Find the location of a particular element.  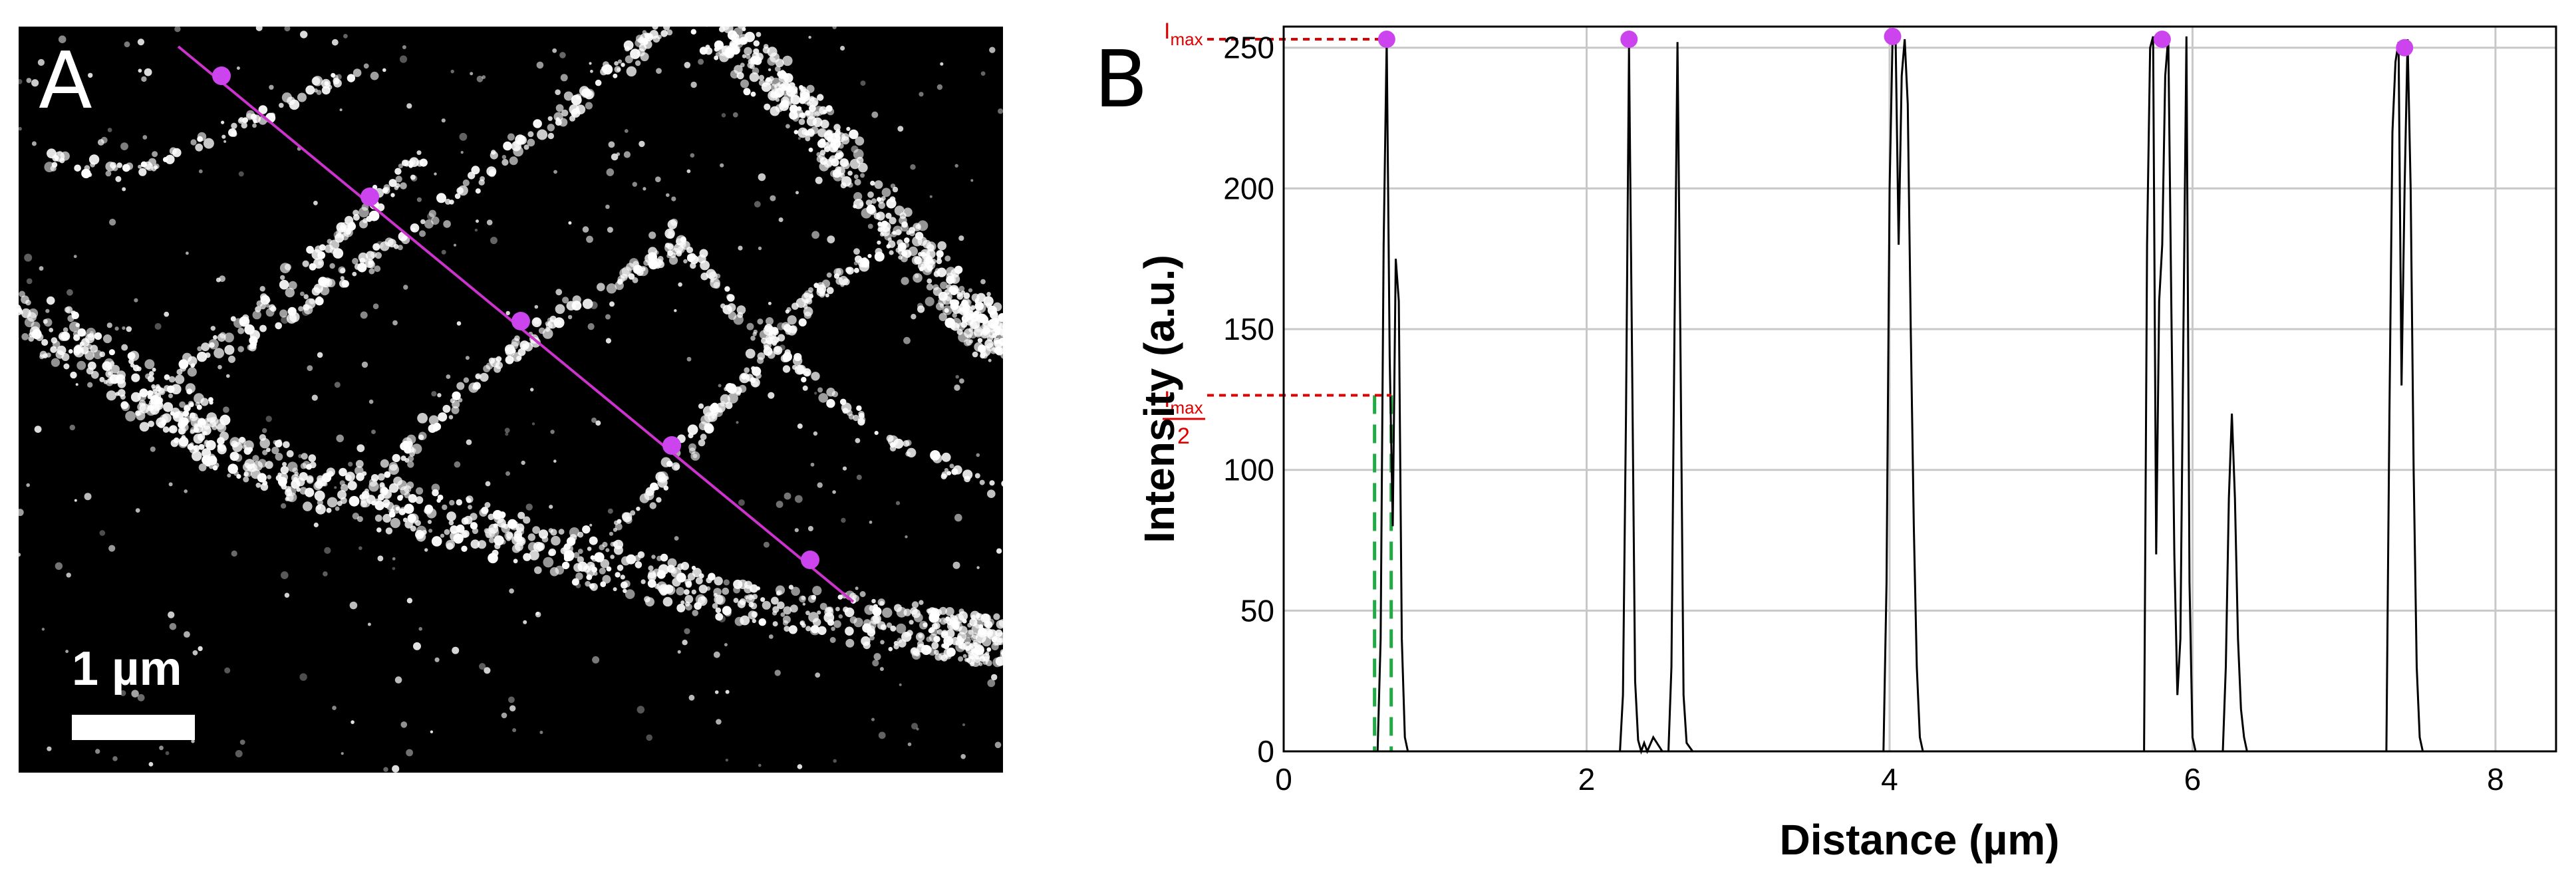

peak-marker is located at coordinates (1386, 40).